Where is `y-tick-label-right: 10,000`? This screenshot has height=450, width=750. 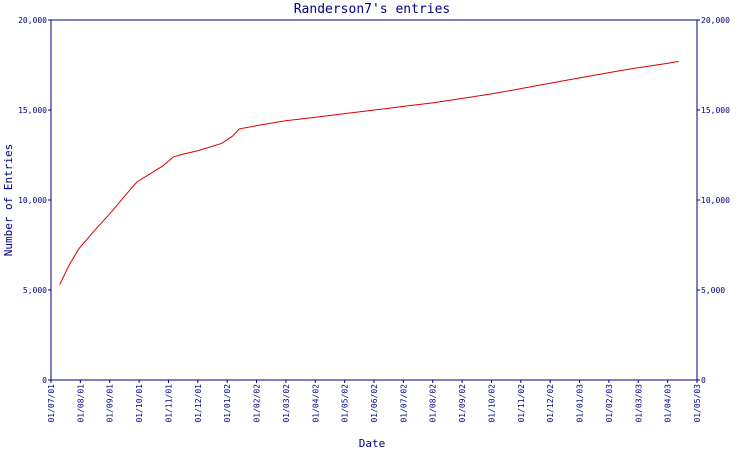 y-tick-label-right: 10,000 is located at coordinates (715, 200).